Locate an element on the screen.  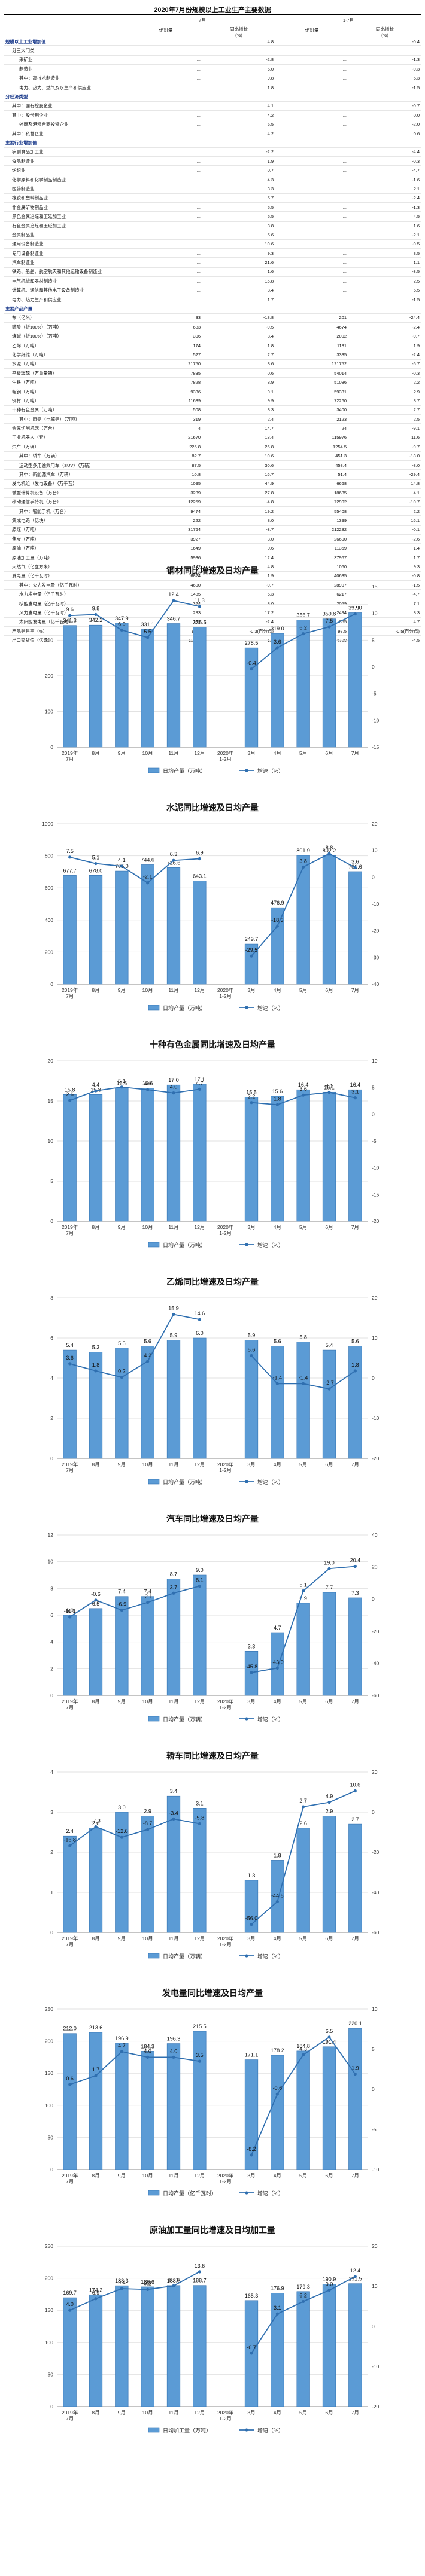
growth-july: 1.7 is located at coordinates (238, 300).